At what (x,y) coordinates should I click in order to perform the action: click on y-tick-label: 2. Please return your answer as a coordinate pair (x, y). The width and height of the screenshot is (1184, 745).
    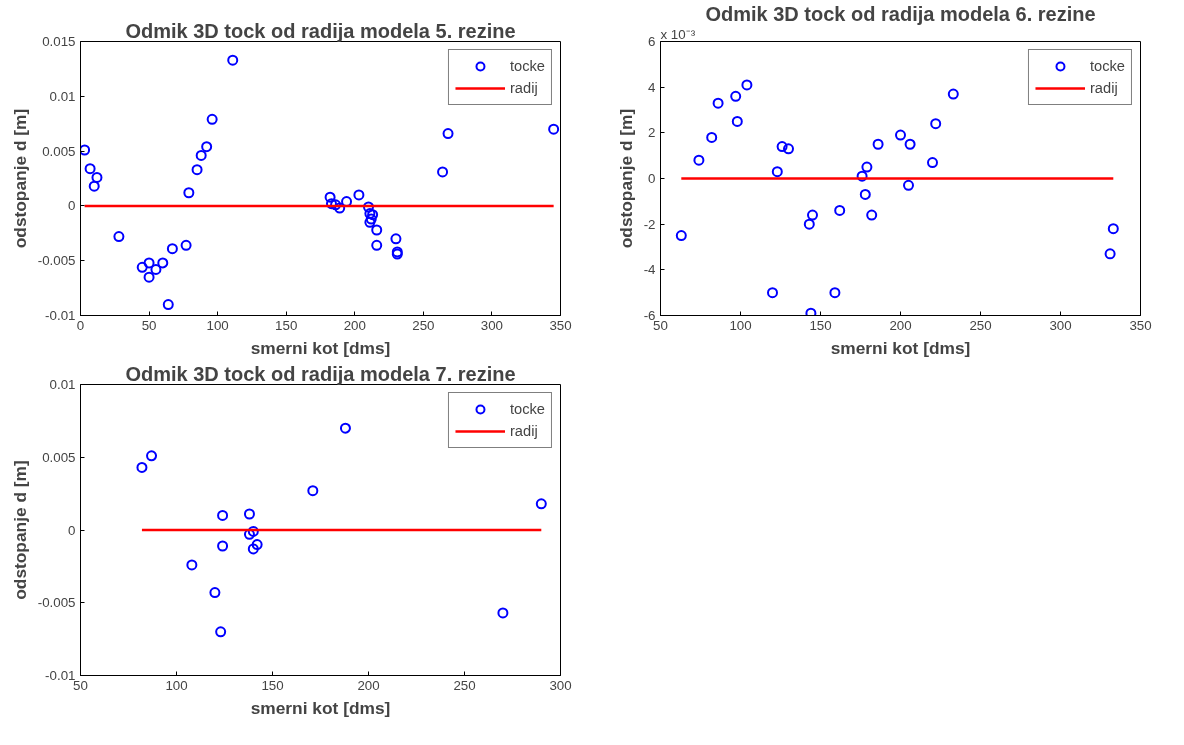
    Looking at the image, I should click on (652, 133).